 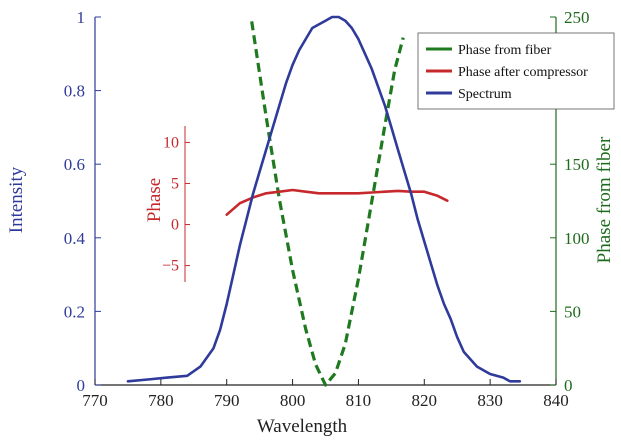 I want to click on x-tick-label: 780, so click(x=161, y=400).